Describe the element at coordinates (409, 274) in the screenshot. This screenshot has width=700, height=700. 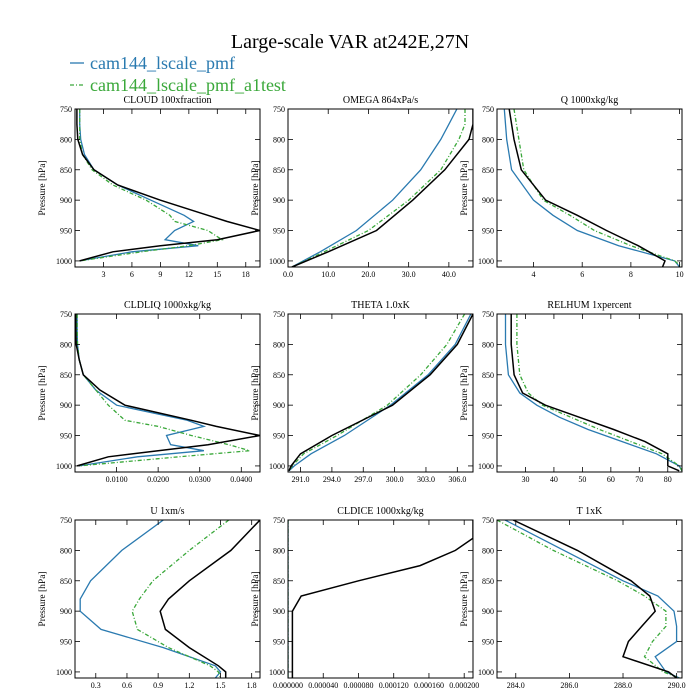
I see `x-tick-label: 30.0` at that location.